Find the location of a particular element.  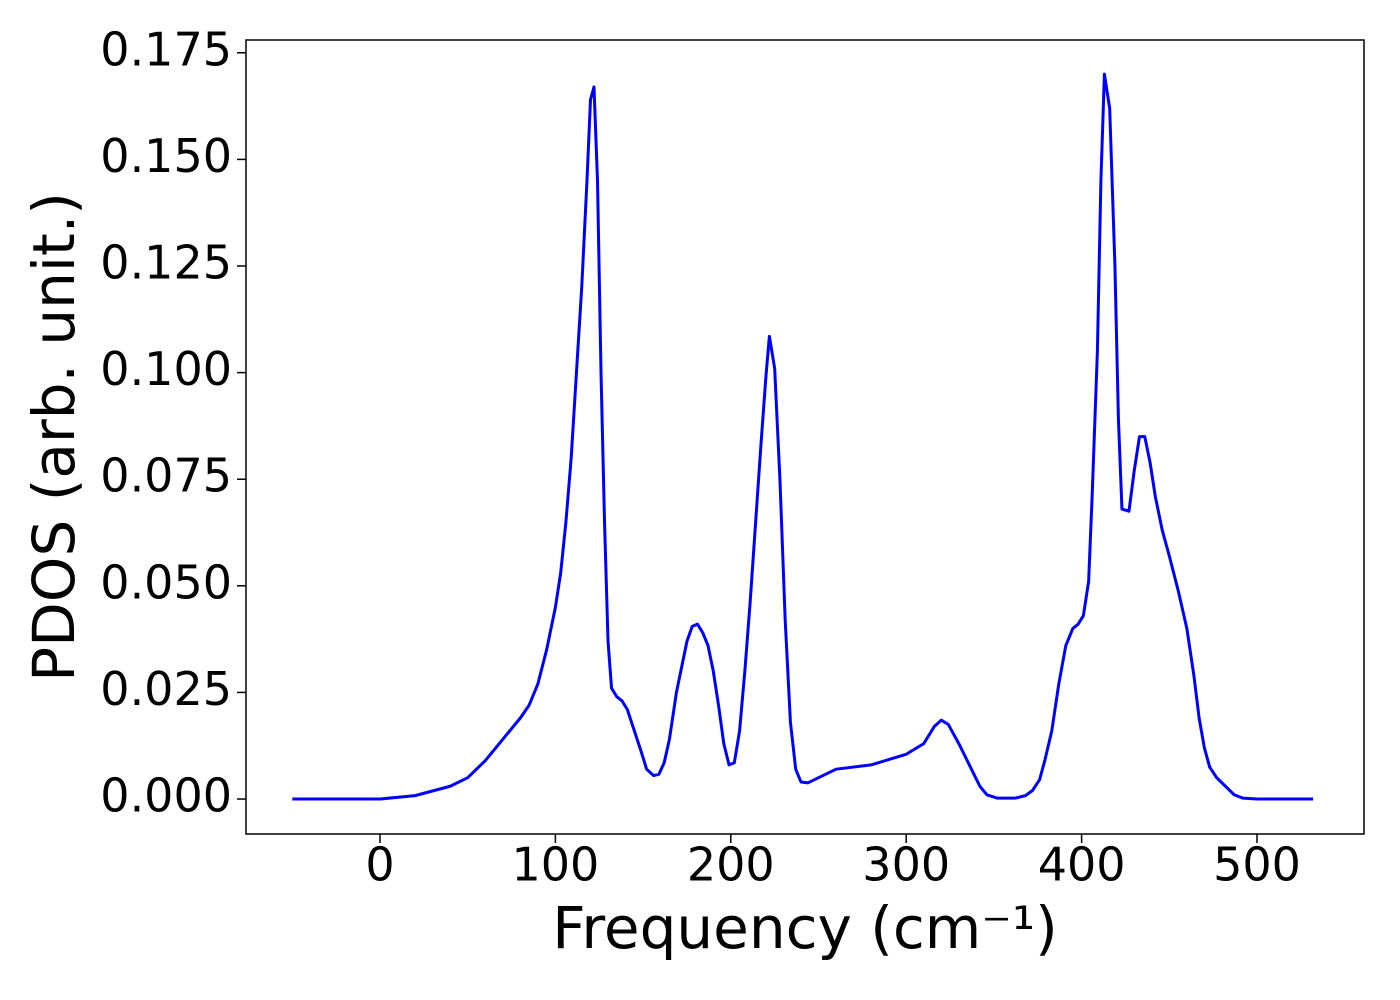

y-tick-label: 0.050 is located at coordinates (166, 582).